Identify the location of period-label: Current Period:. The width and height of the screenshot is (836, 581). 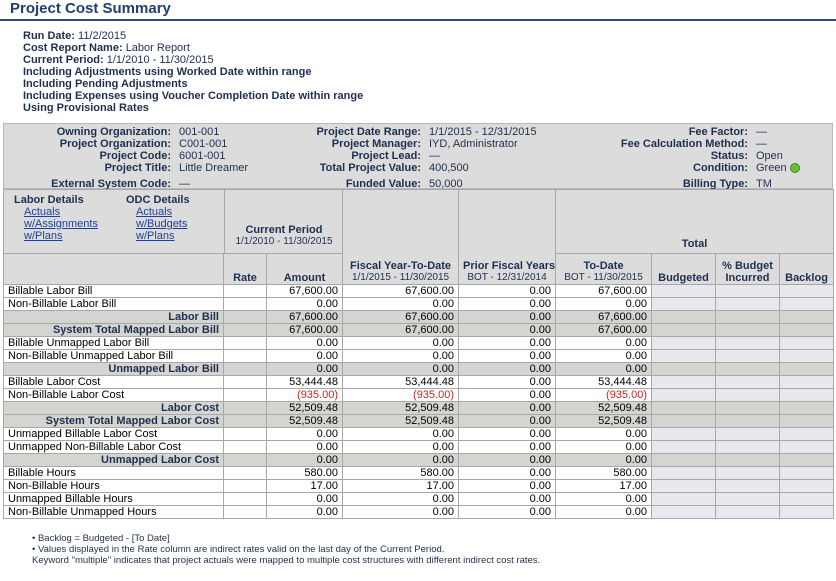
(63, 60).